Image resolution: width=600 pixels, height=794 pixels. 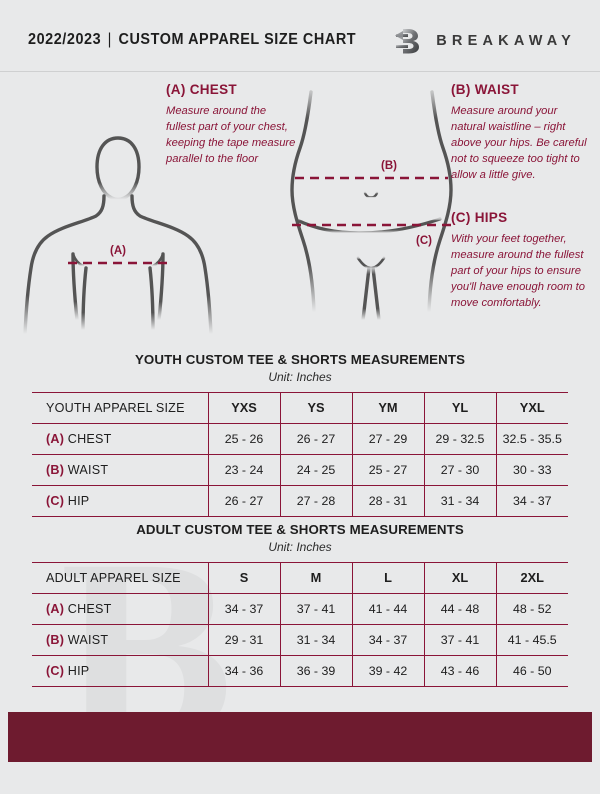 What do you see at coordinates (118, 236) in the screenshot?
I see `torso-silhouette-icon` at bounding box center [118, 236].